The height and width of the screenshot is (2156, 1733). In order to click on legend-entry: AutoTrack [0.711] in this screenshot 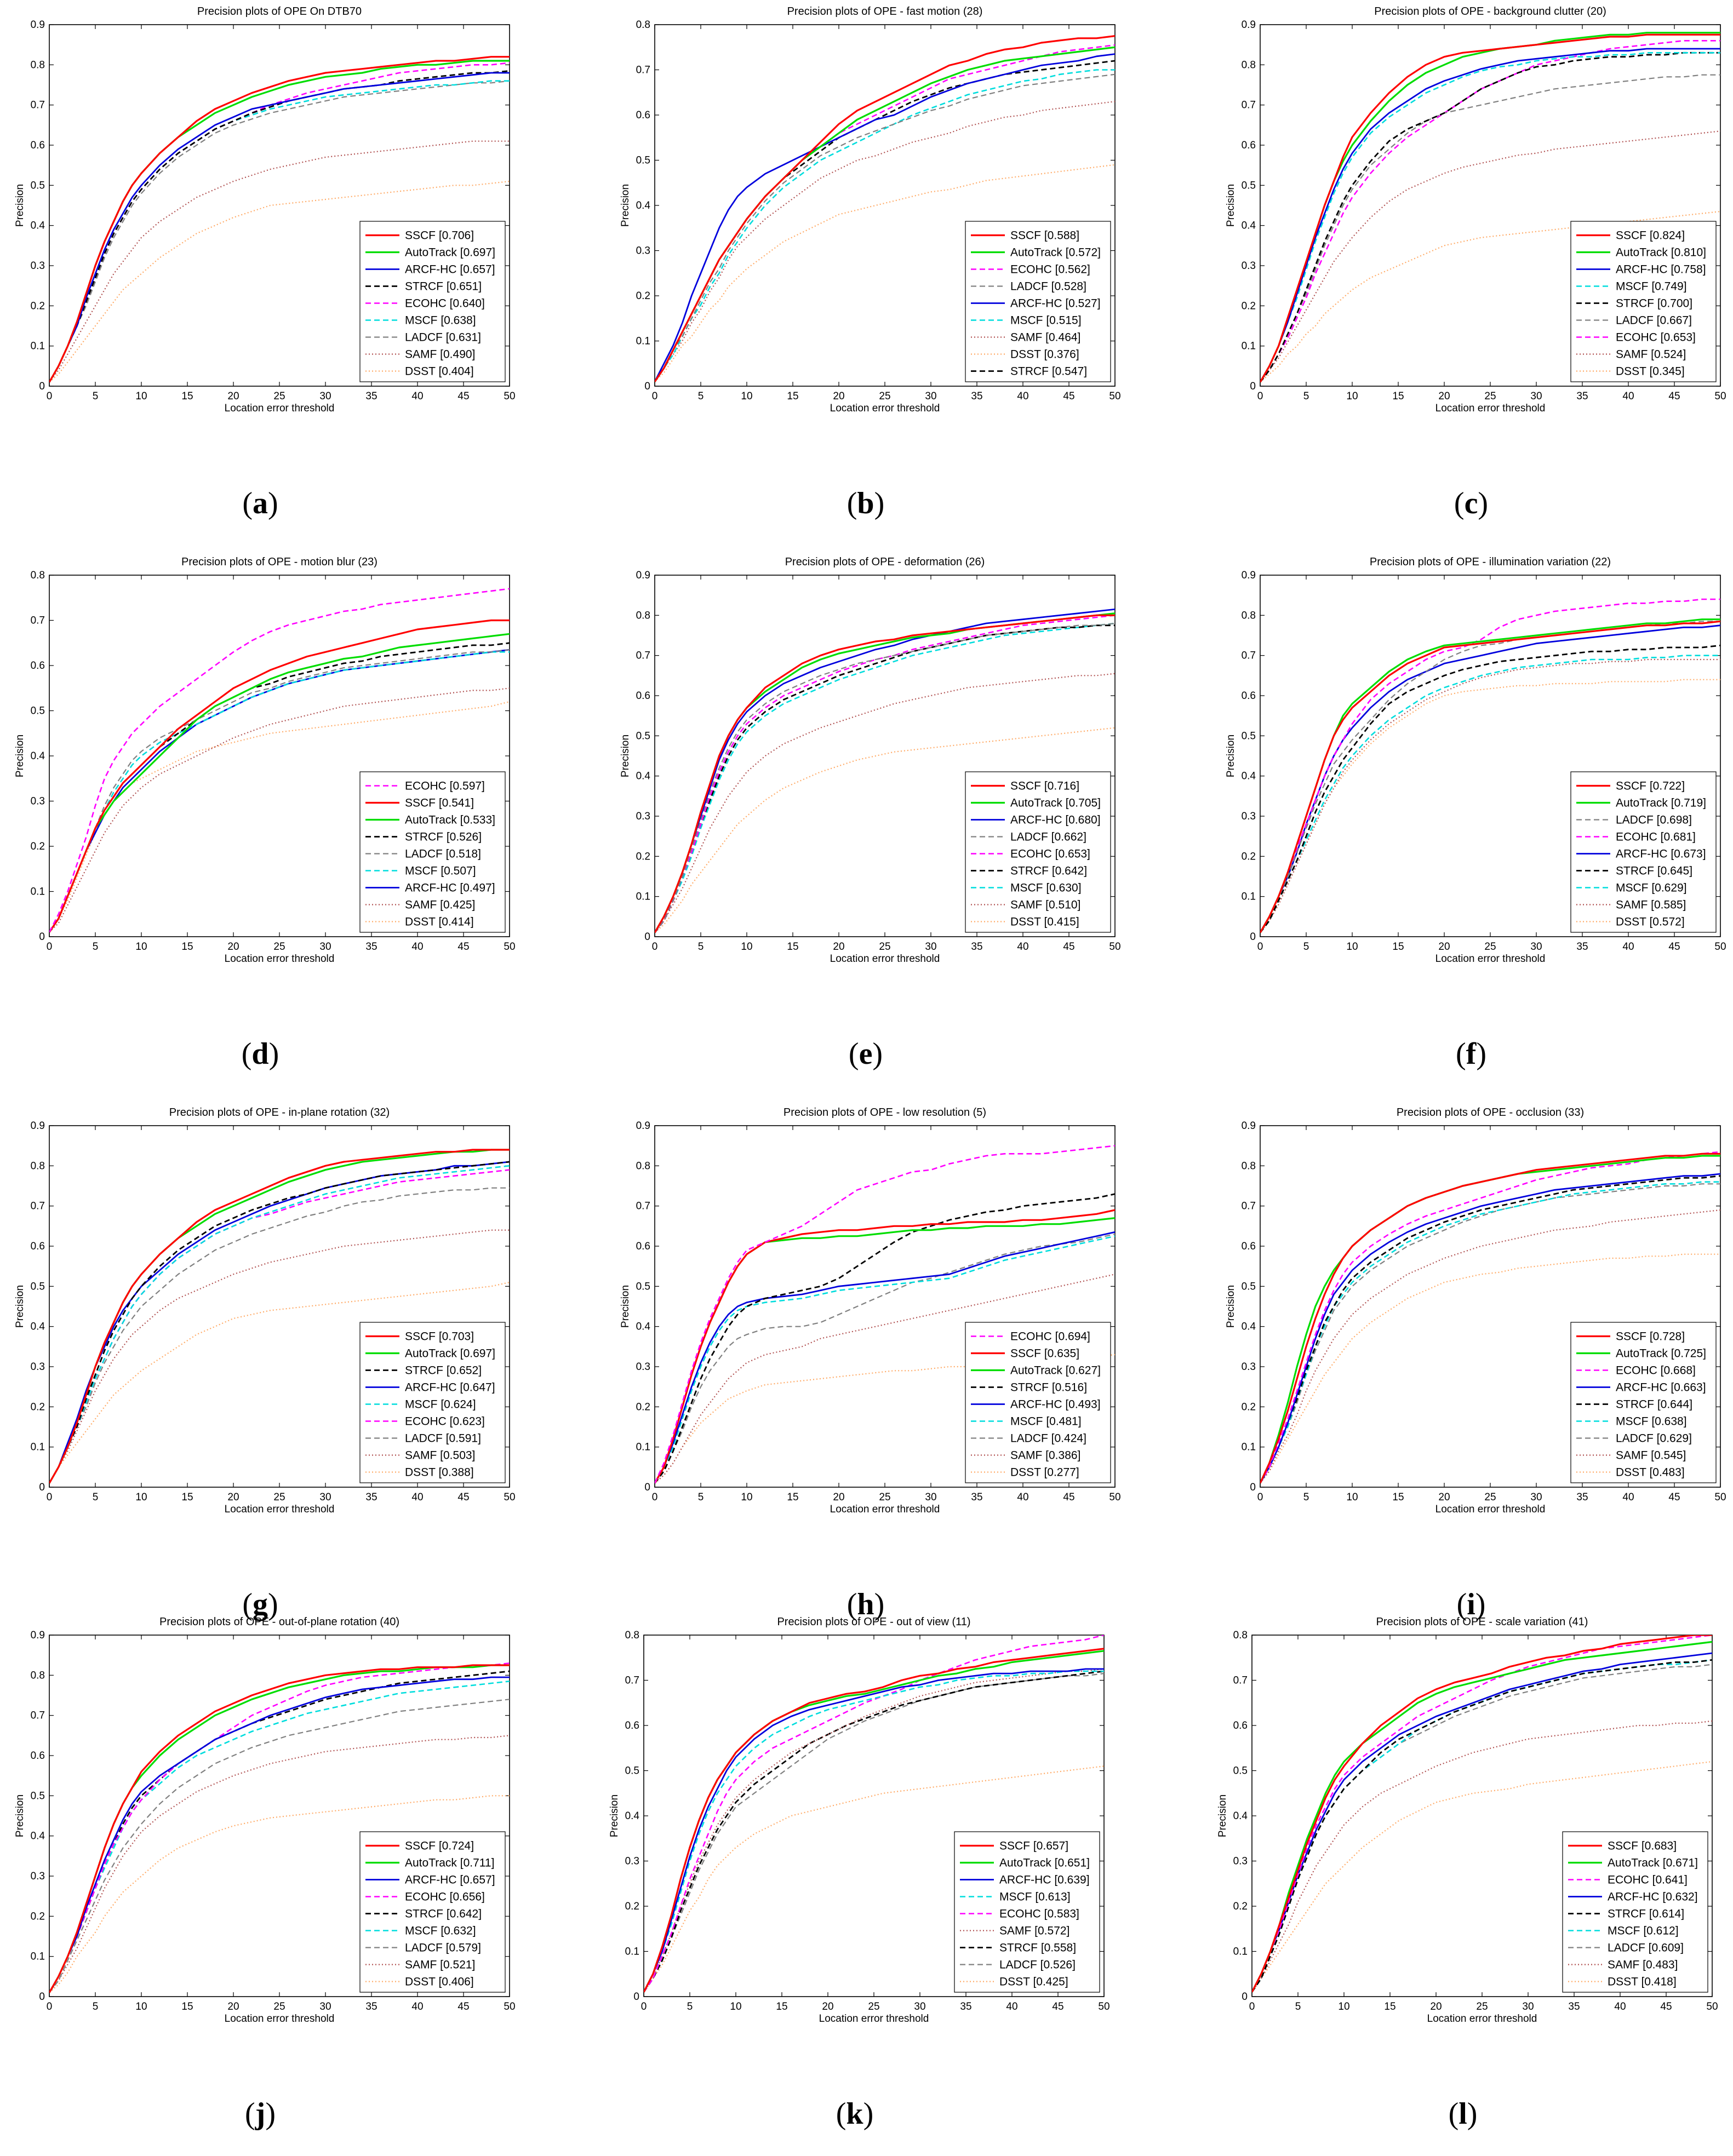, I will do `click(449, 1863)`.